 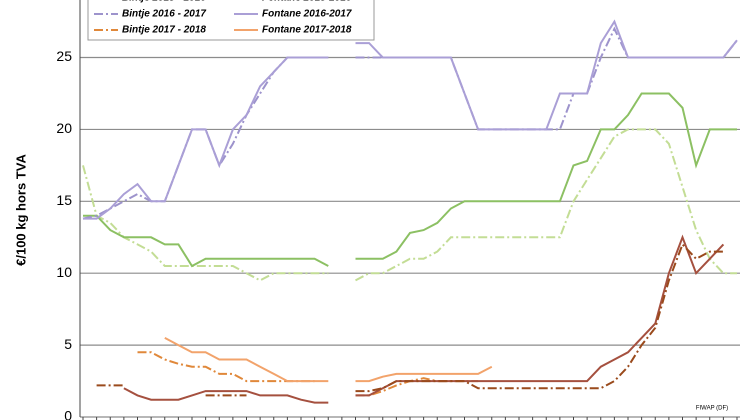 I want to click on y-tick-label: 25, so click(x=64, y=56).